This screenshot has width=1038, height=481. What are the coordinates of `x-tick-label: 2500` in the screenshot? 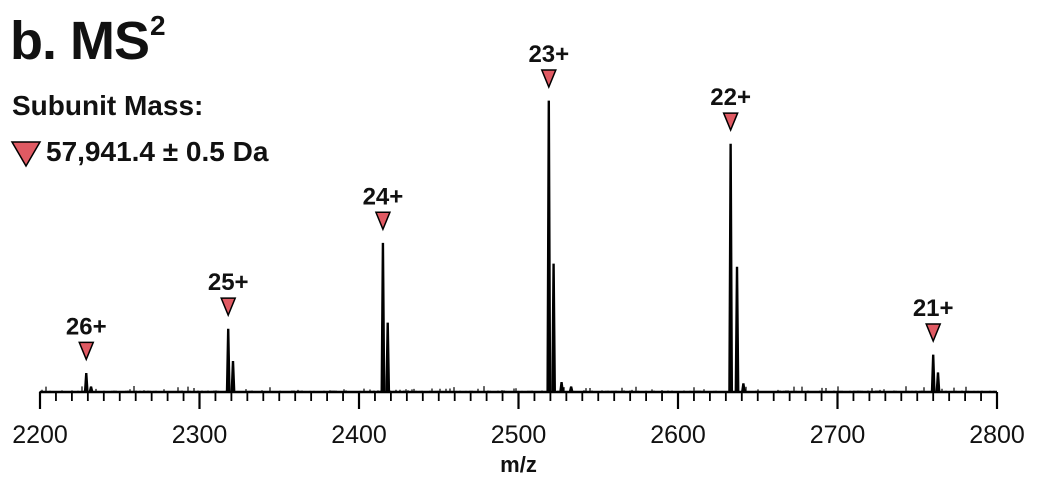 It's located at (519, 435).